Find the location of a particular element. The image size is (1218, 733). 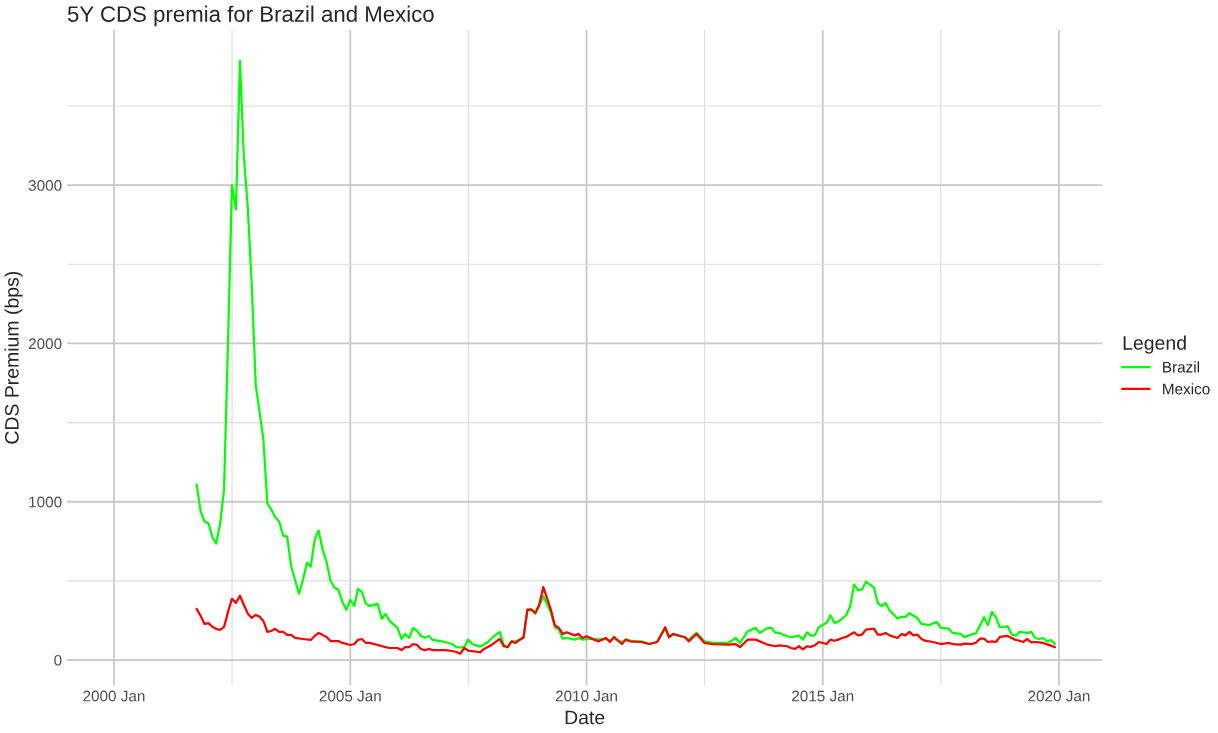

legend-title: Legend is located at coordinates (1154, 344).